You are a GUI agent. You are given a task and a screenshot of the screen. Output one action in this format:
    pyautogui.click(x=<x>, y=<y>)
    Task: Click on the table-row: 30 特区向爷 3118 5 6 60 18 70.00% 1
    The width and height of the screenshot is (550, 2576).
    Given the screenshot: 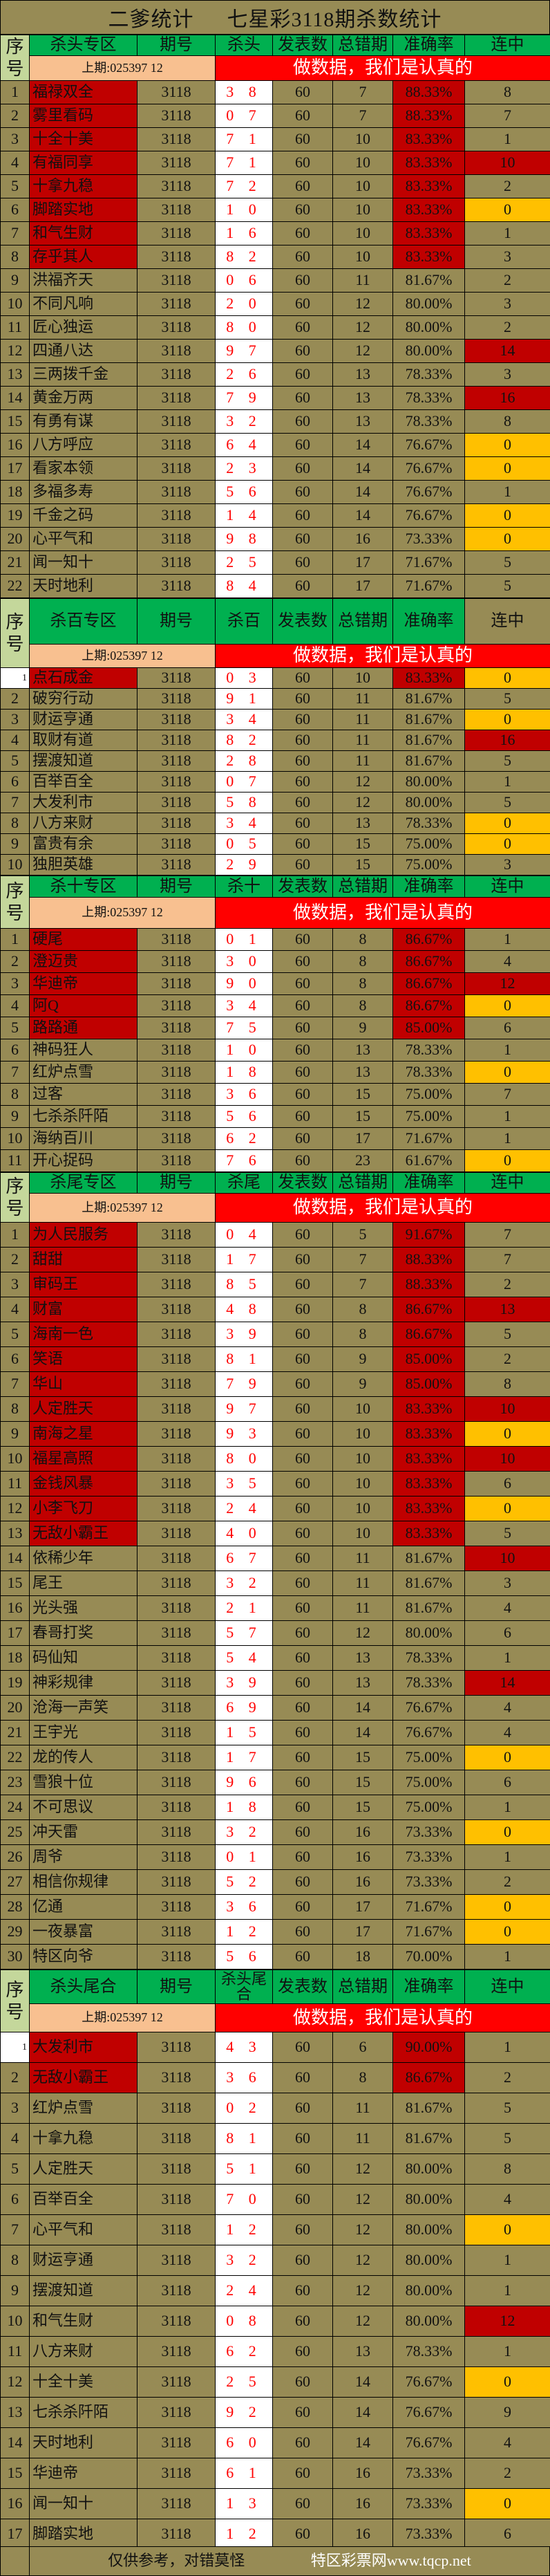 What is the action you would take?
    pyautogui.click(x=275, y=1957)
    